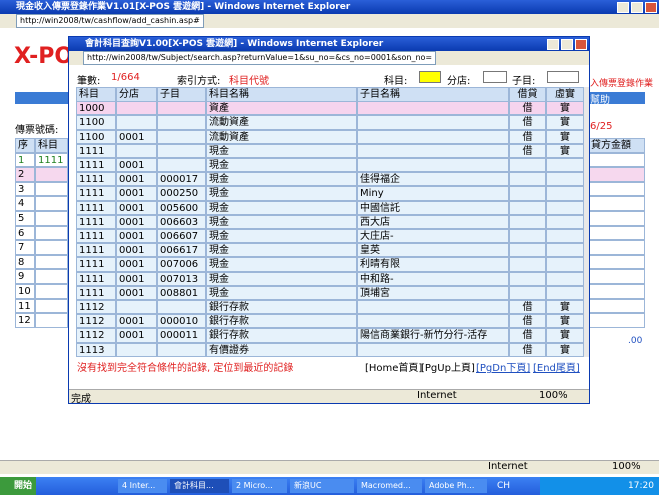 Image resolution: width=659 pixels, height=495 pixels. I want to click on table-cell: 資產, so click(281, 108).